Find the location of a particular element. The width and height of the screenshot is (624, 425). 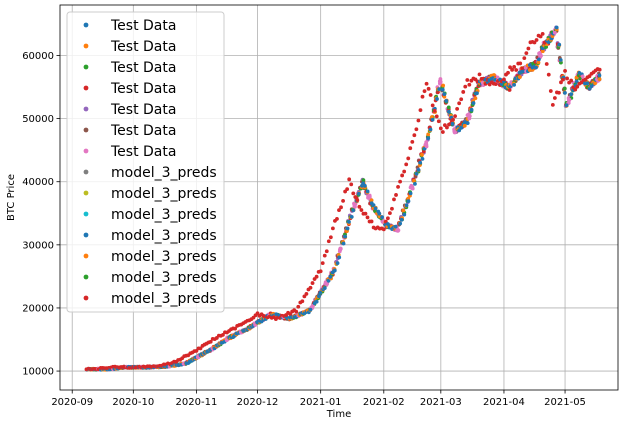

x-tick-label: 2021-04 is located at coordinates (504, 402).